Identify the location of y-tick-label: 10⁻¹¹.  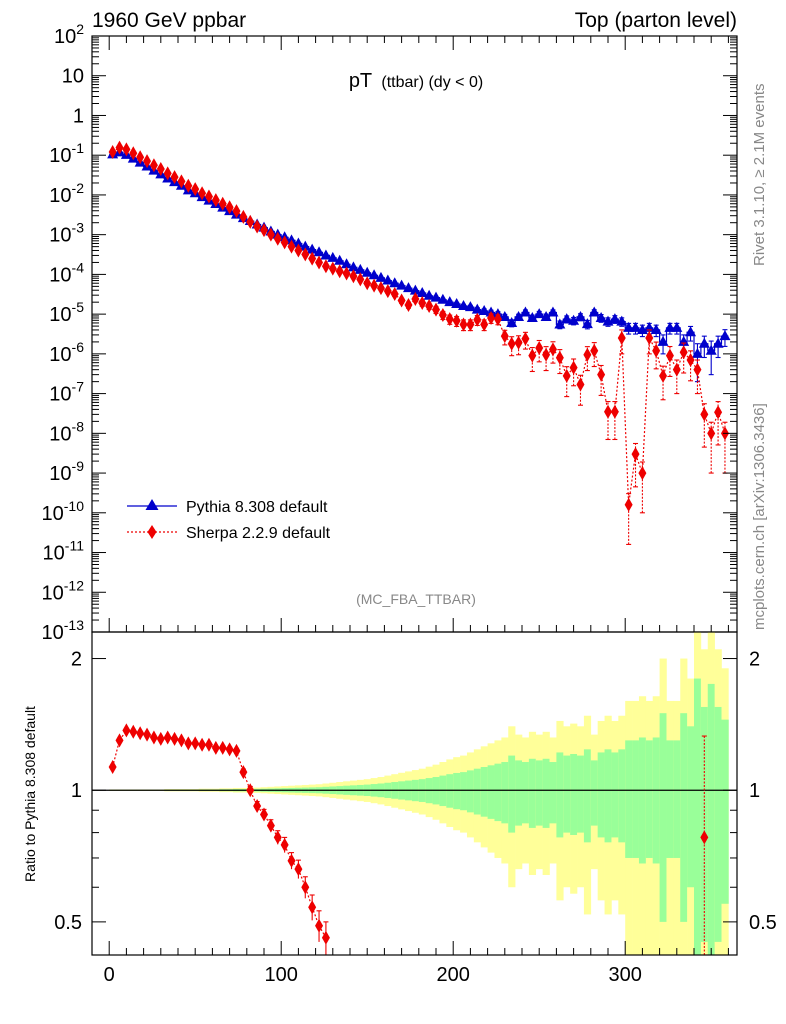
(64, 551).